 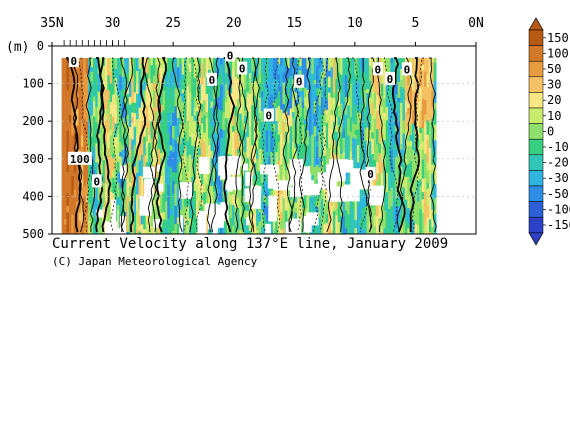 What do you see at coordinates (558, 163) in the screenshot?
I see `colorbar-label: -20` at bounding box center [558, 163].